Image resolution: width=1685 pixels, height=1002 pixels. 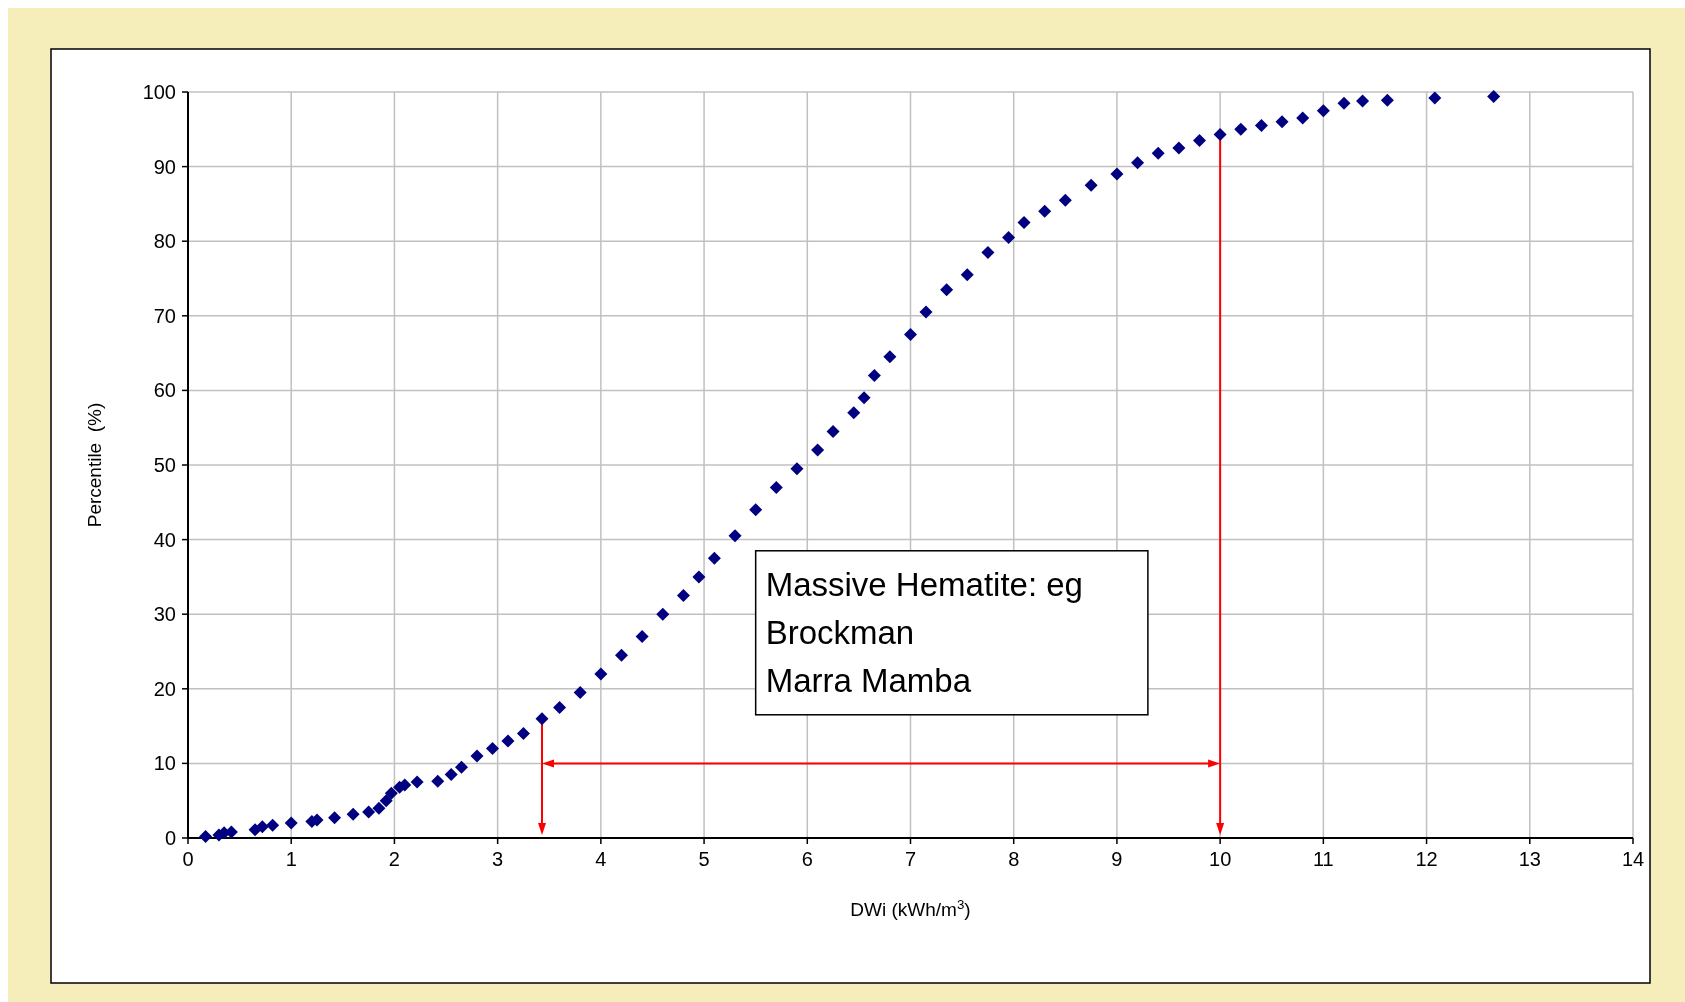 What do you see at coordinates (1220, 859) in the screenshot?
I see `x-tick-label: 10` at bounding box center [1220, 859].